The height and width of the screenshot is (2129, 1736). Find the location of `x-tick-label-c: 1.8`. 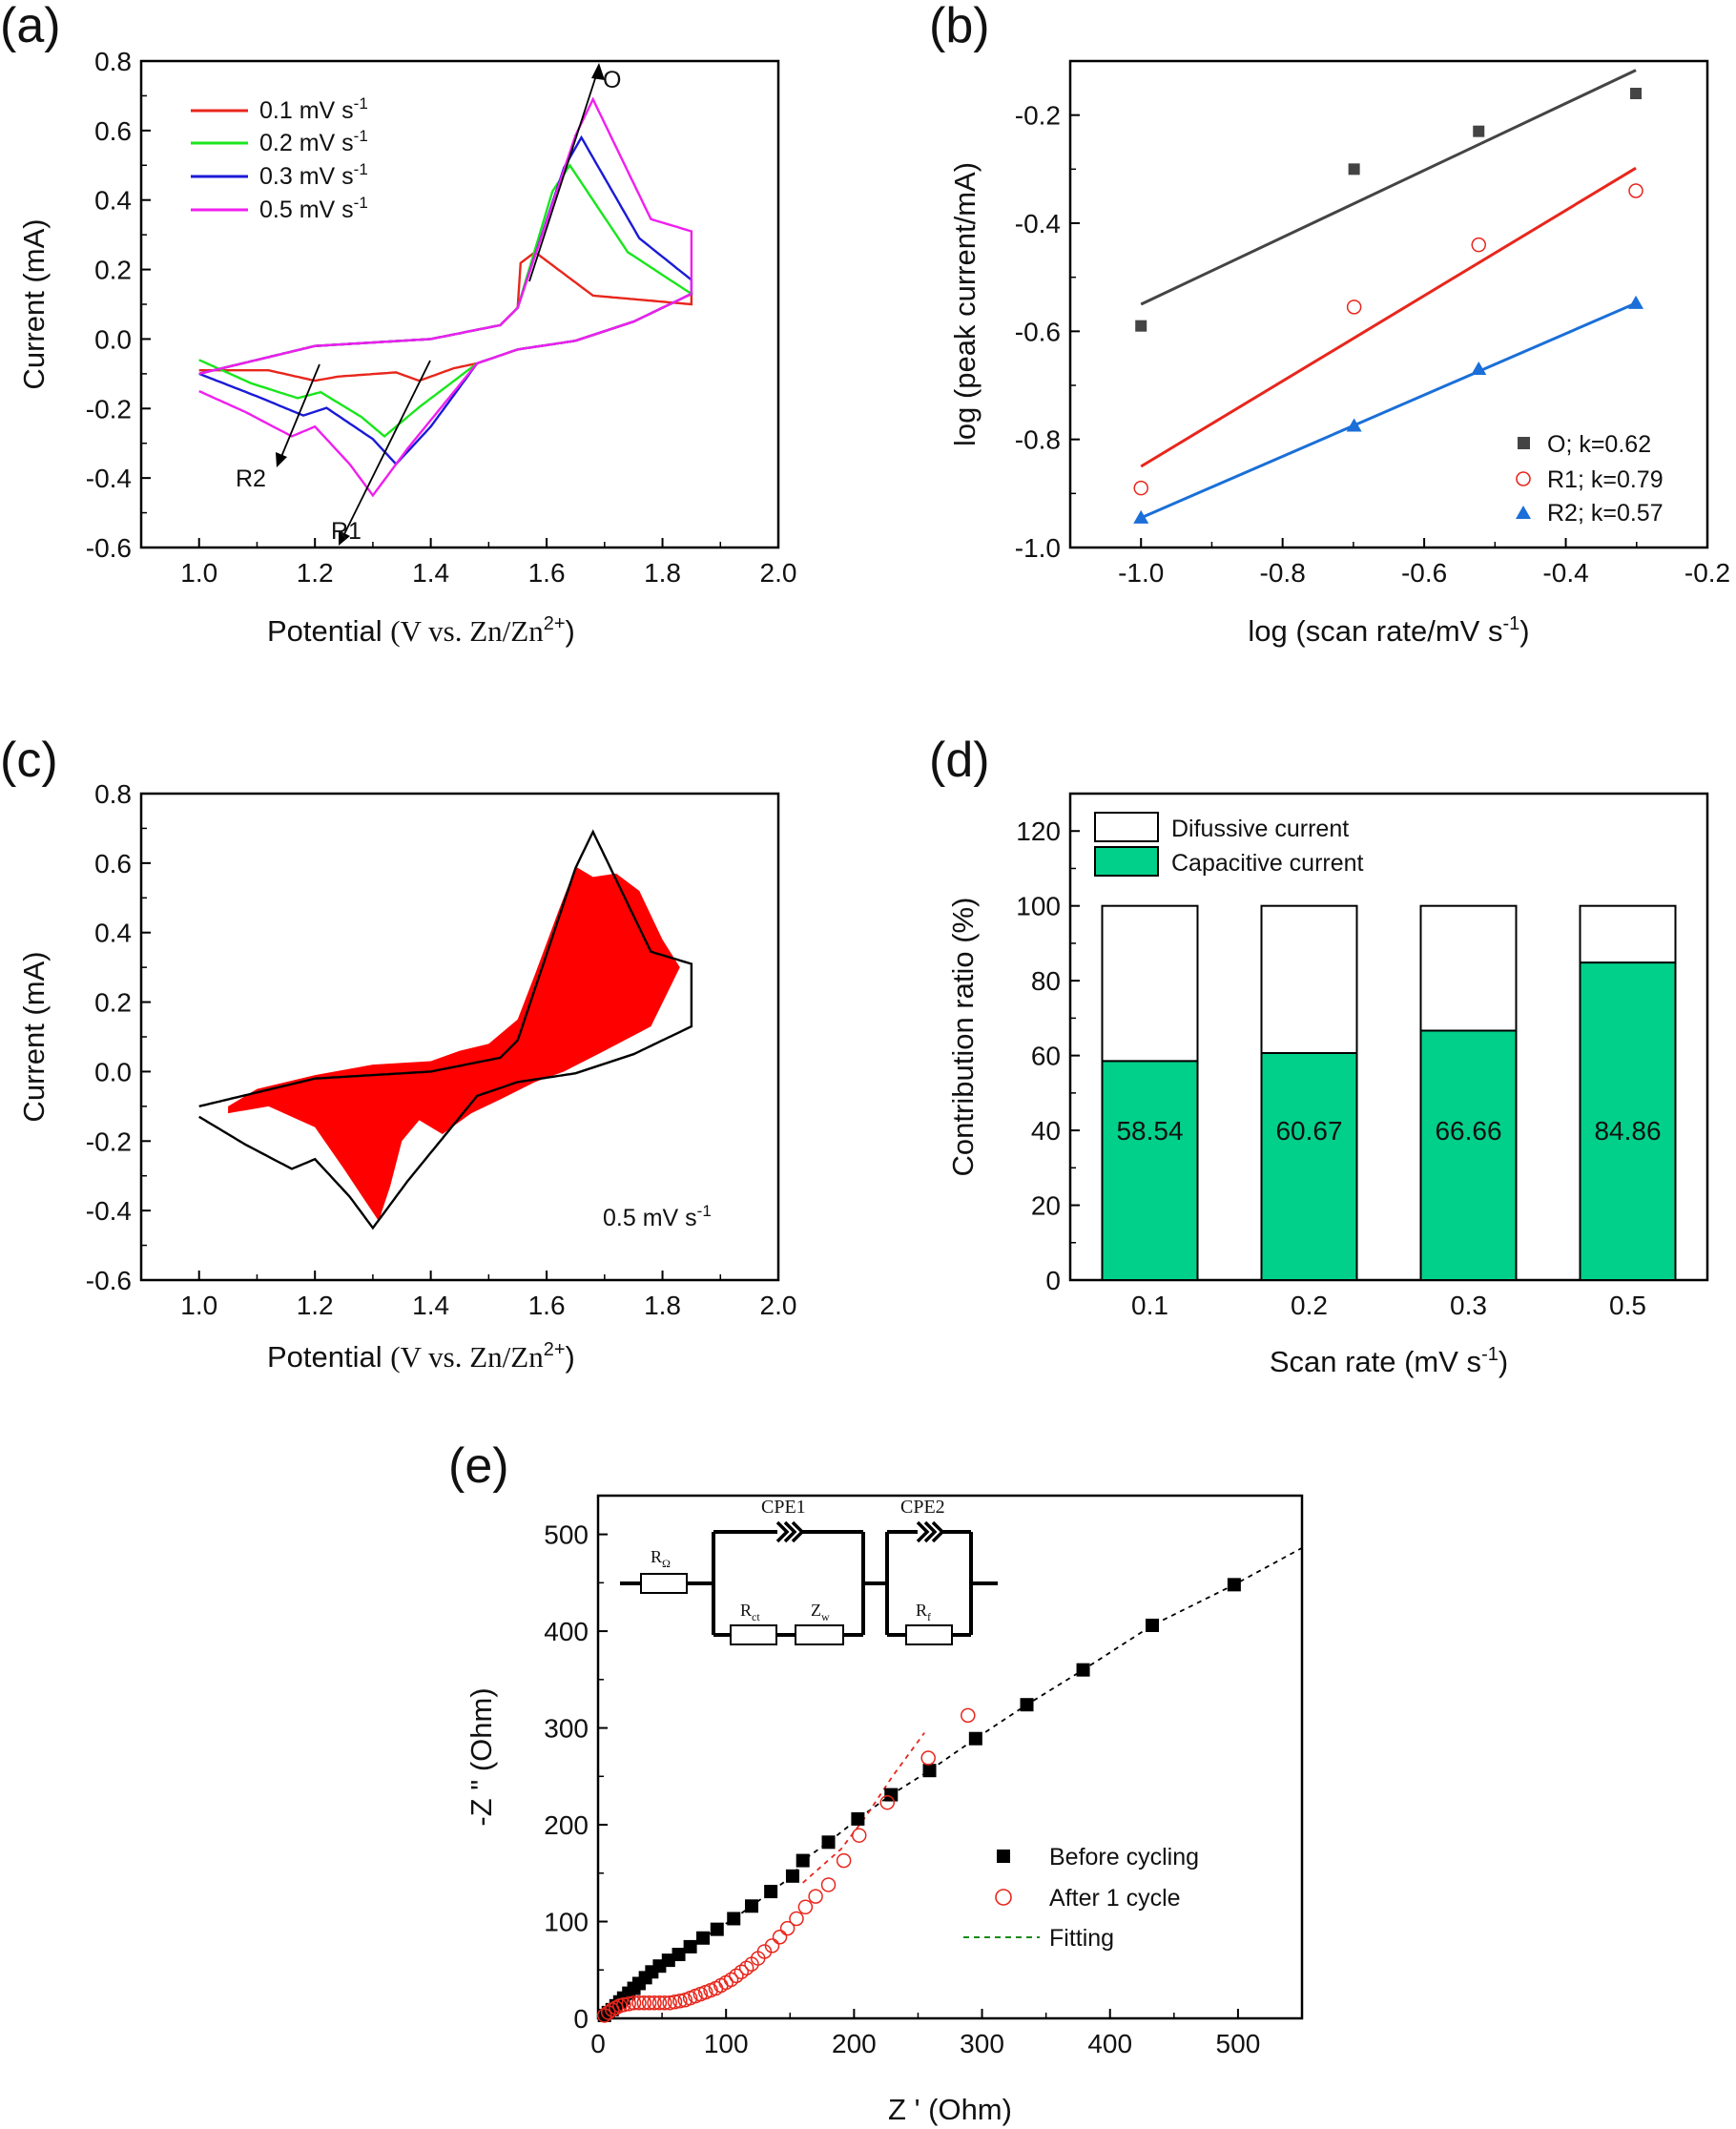

x-tick-label-c: 1.8 is located at coordinates (662, 1305).